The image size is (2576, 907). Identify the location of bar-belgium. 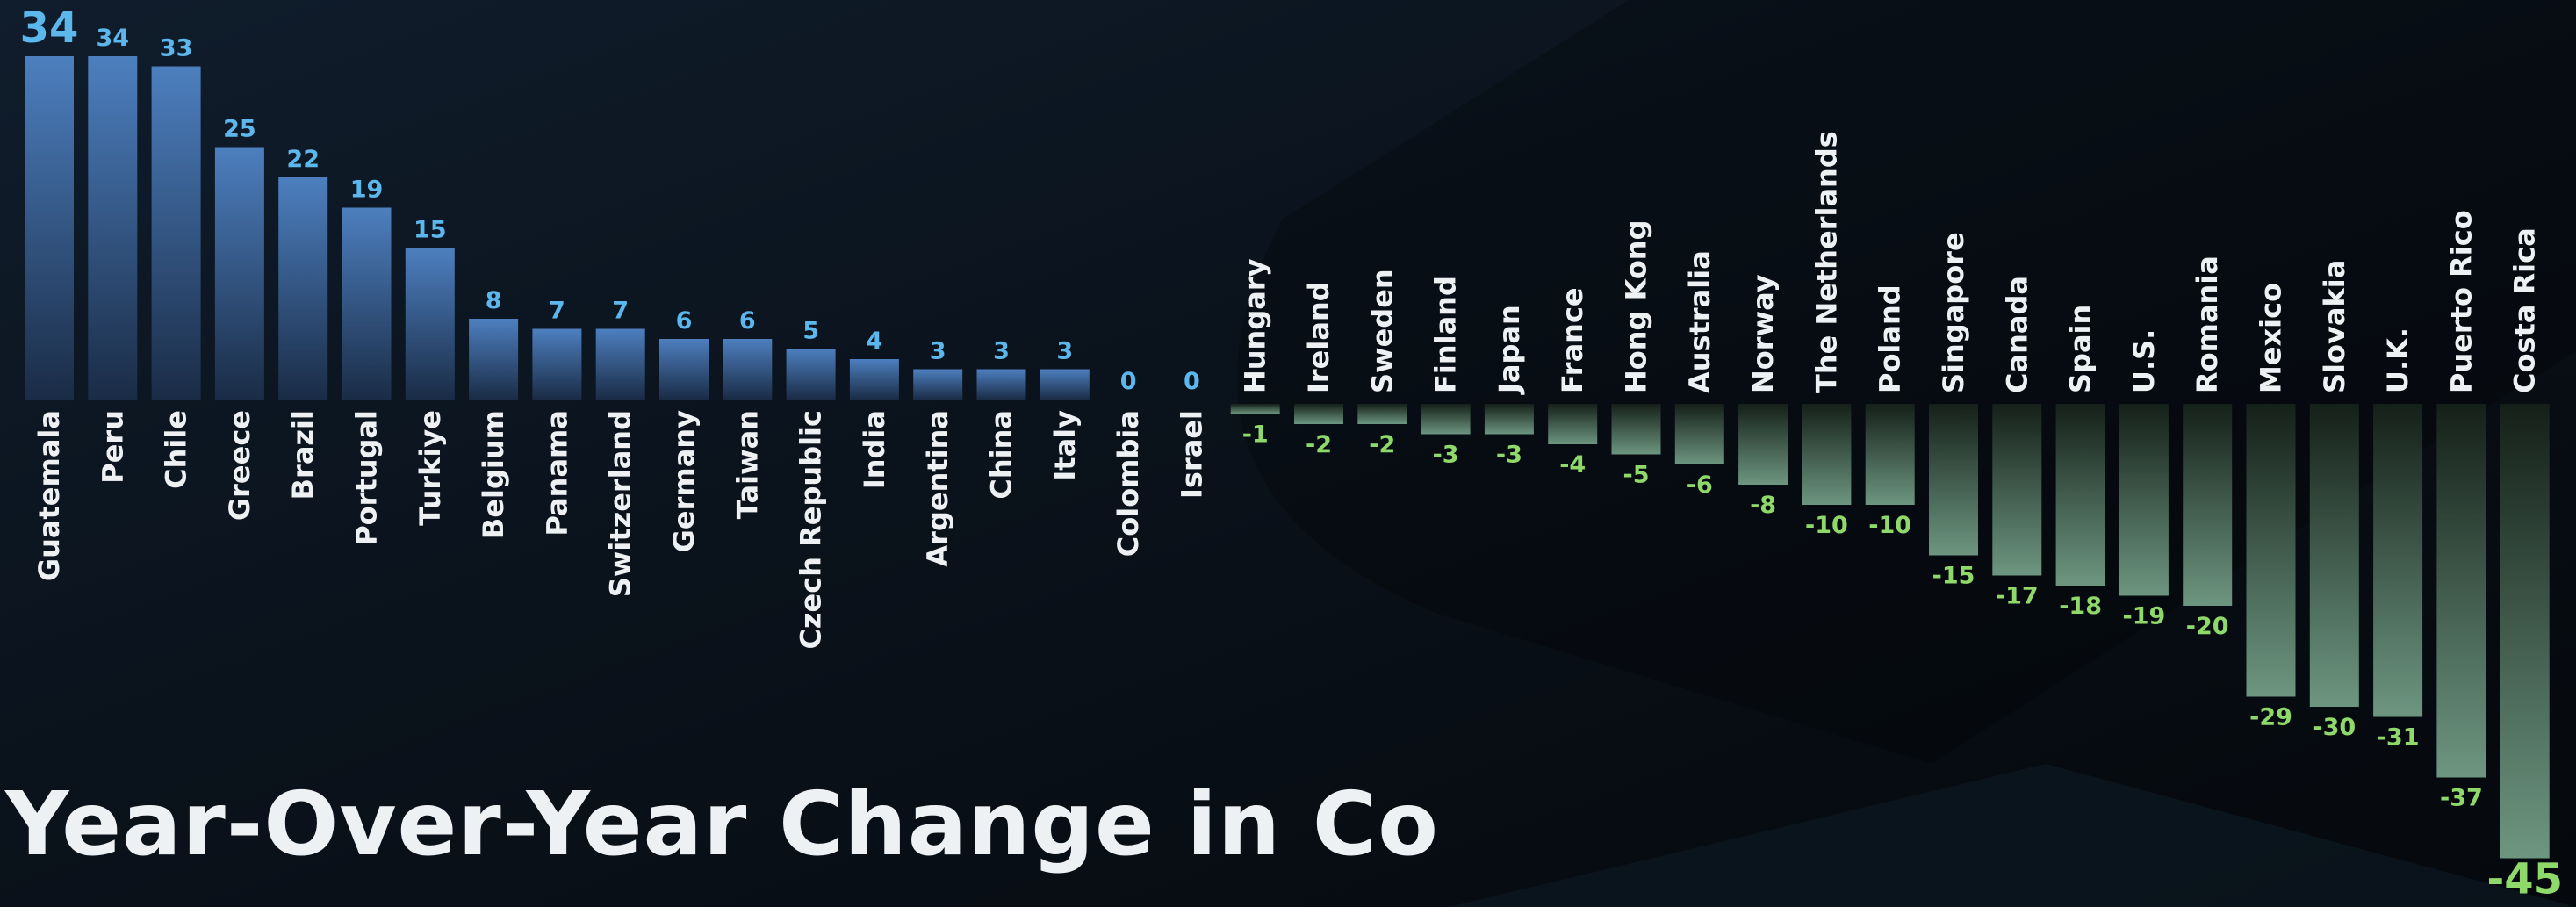
(494, 359).